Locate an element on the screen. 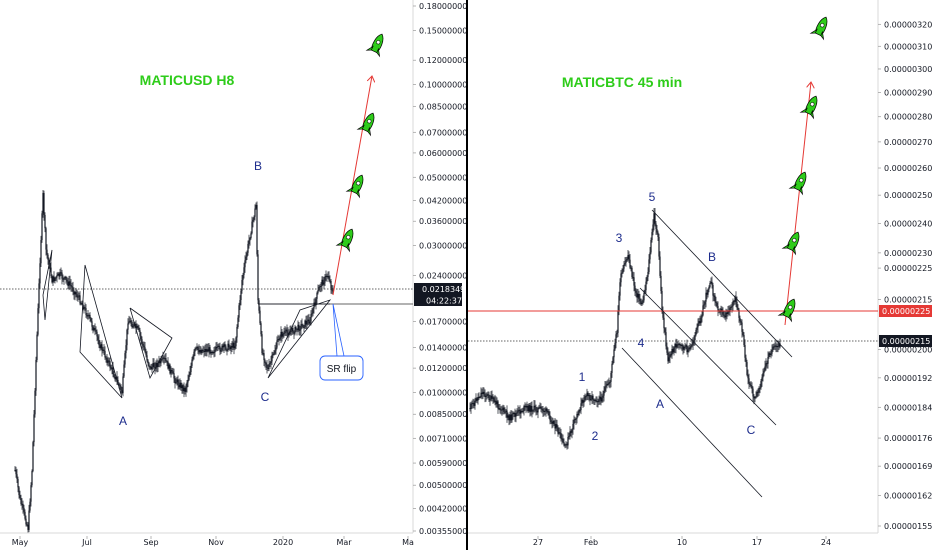 Image resolution: width=932 pixels, height=550 pixels. right-last-price-tag is located at coordinates (905, 341).